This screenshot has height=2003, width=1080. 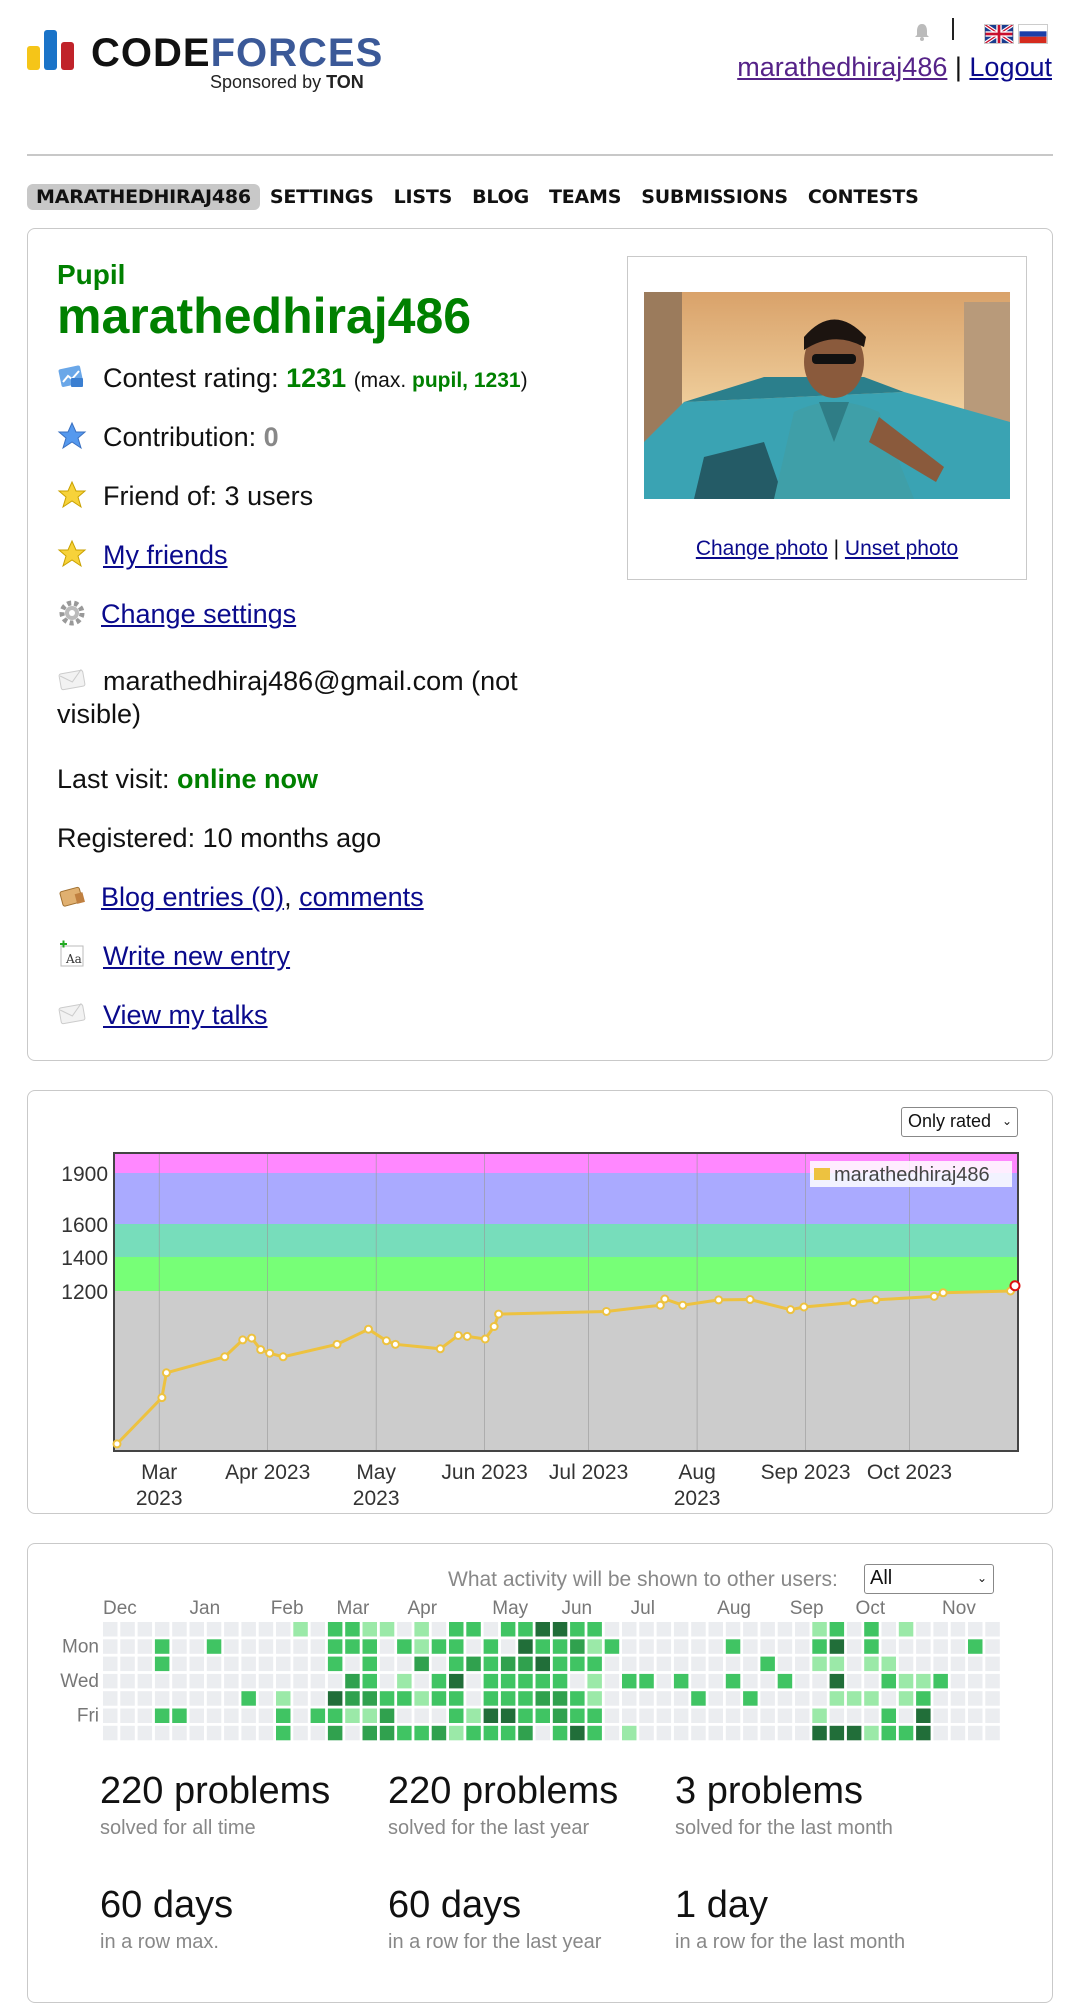 I want to click on menu-item-blog: BLOG, so click(x=500, y=197).